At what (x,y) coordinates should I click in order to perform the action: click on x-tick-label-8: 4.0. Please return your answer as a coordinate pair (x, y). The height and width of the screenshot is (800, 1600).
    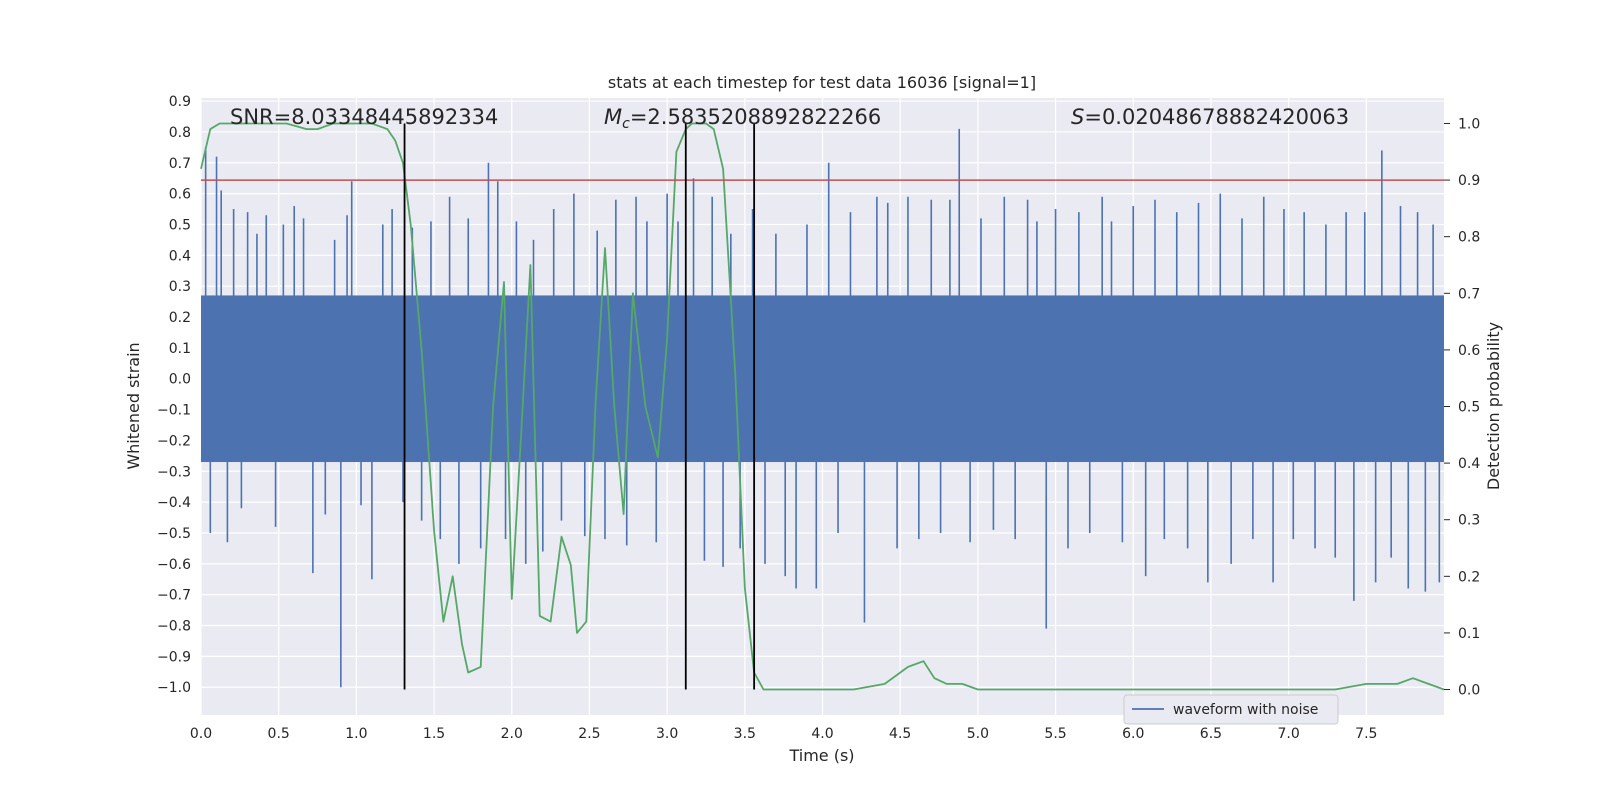
    Looking at the image, I should click on (822, 734).